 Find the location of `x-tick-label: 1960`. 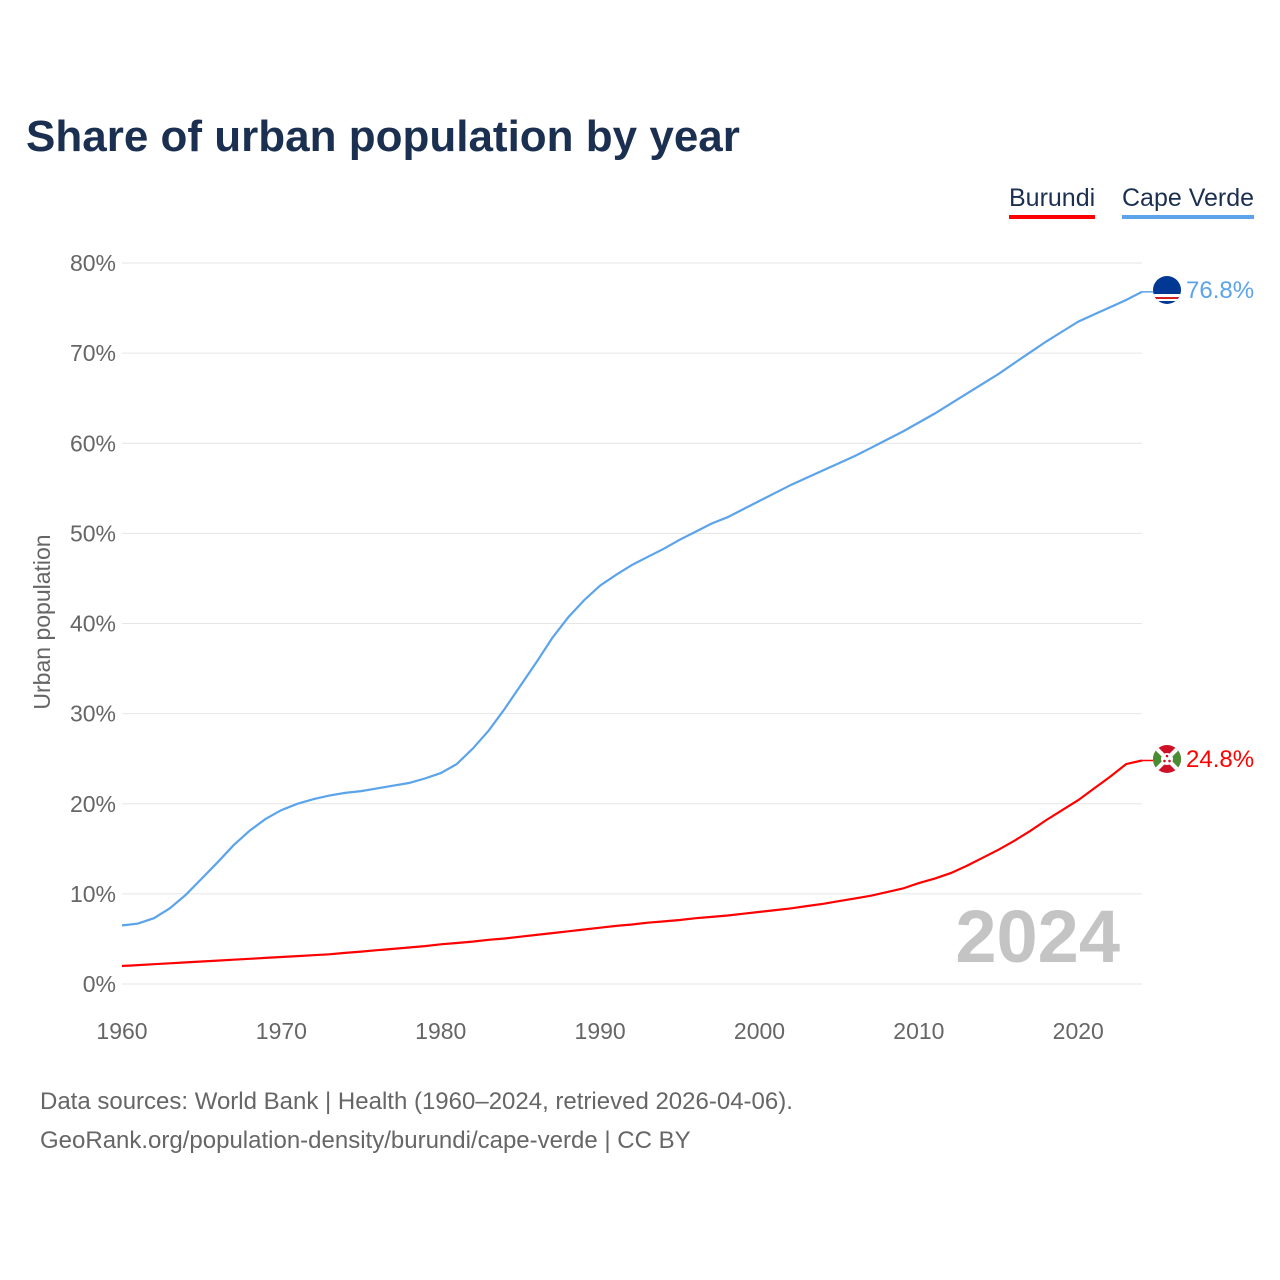

x-tick-label: 1960 is located at coordinates (121, 1031).